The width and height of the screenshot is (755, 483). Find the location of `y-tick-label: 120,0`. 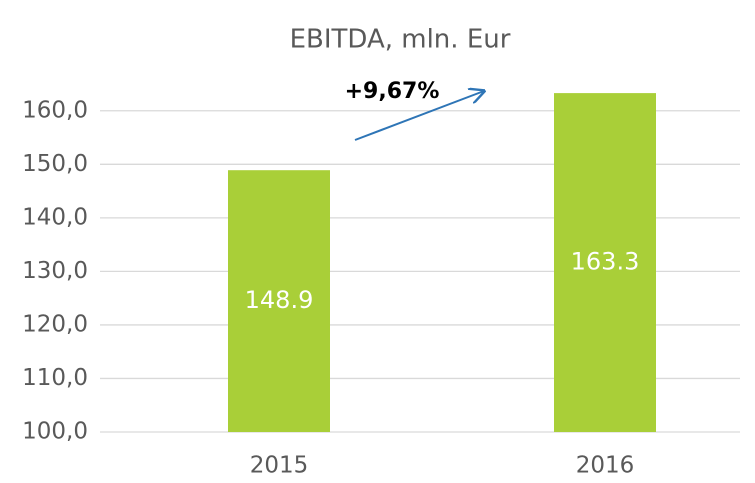

y-tick-label: 120,0 is located at coordinates (55, 324).